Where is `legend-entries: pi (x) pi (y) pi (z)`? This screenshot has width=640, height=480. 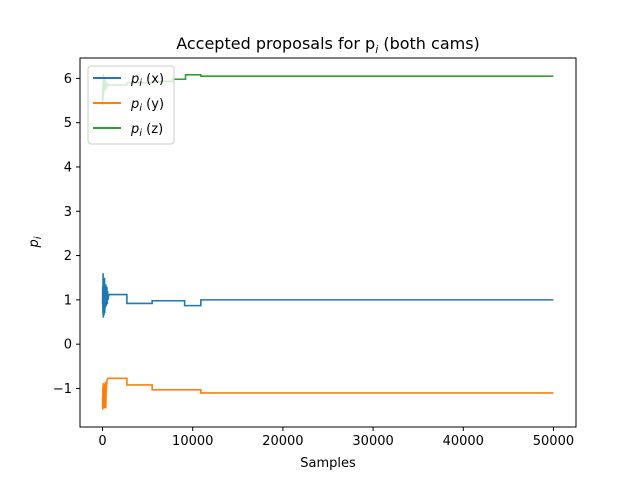
legend-entries: pi (x) pi (y) pi (z) is located at coordinates (128, 105).